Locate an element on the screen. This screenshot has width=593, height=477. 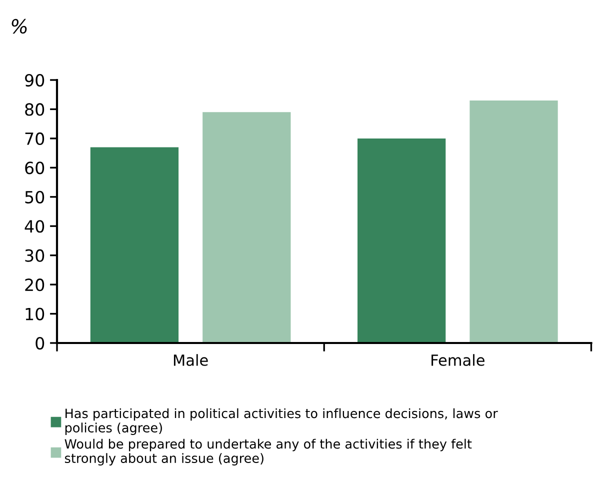
y-tick-label: 90 is located at coordinates (34, 80).